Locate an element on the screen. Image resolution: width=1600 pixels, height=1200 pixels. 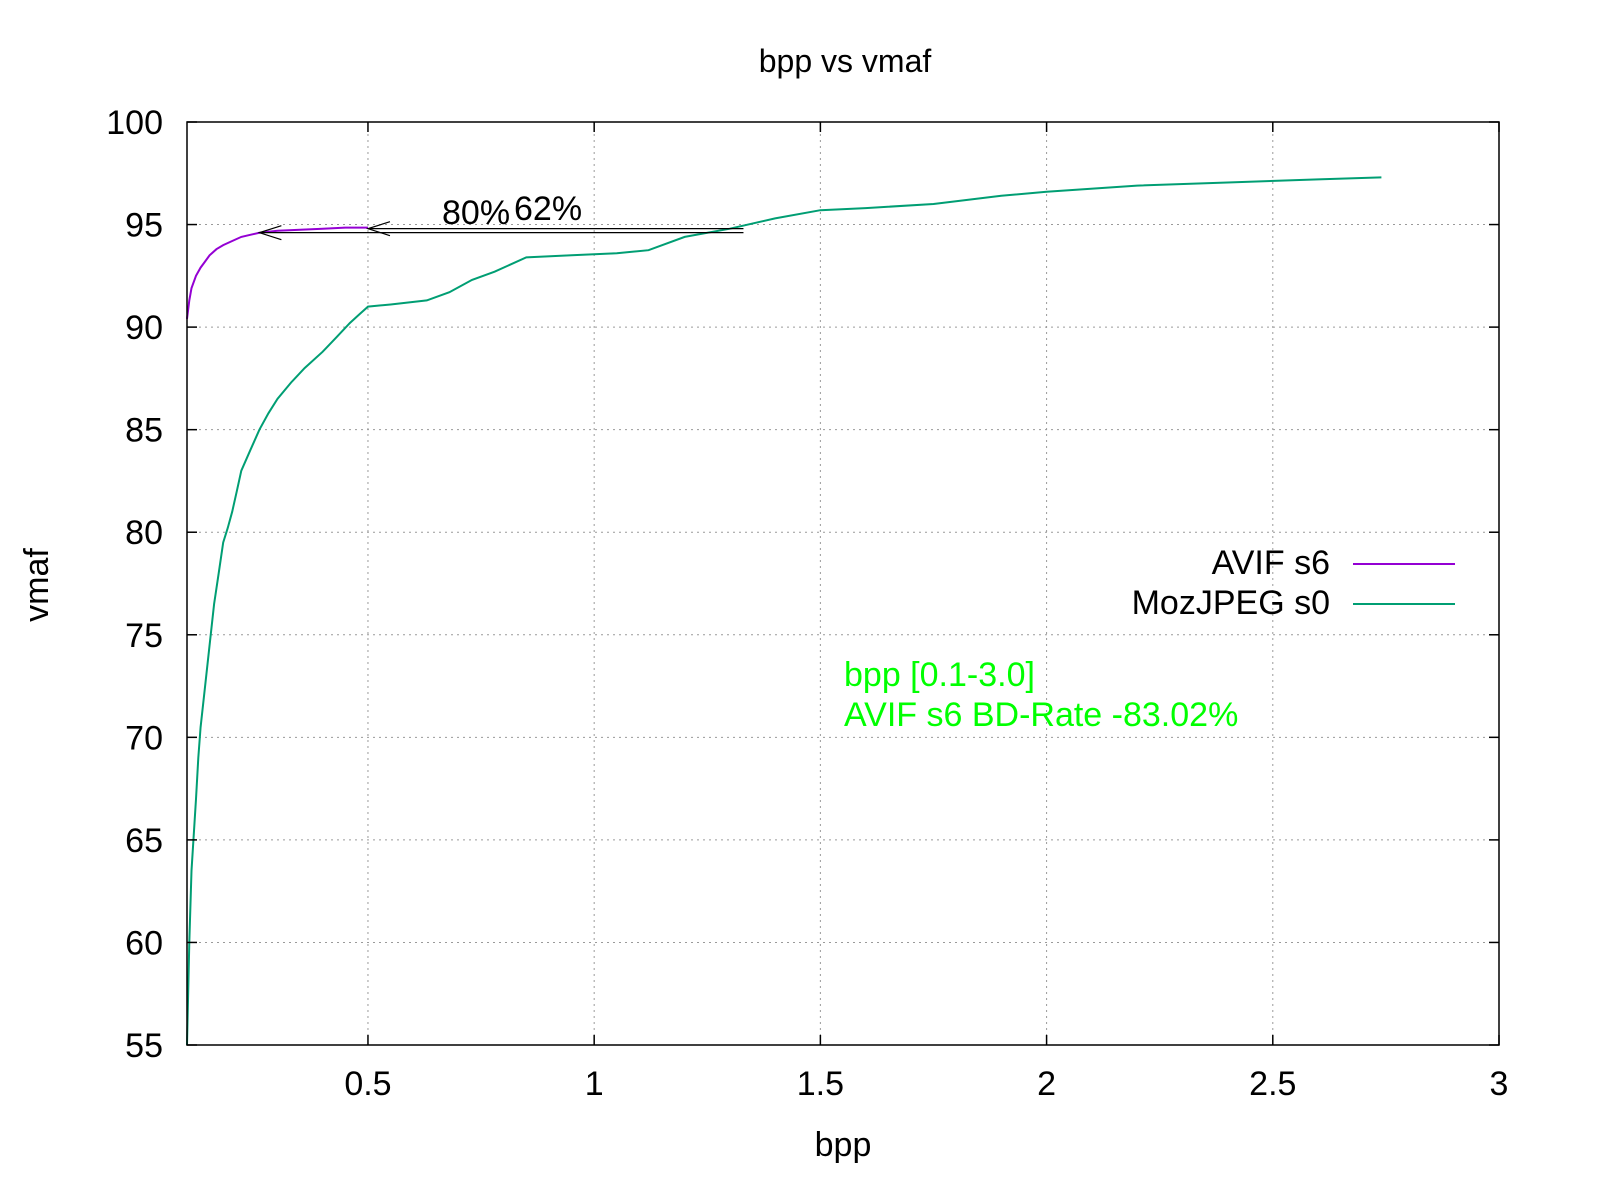
y-tick-label: 80 is located at coordinates (144, 533).